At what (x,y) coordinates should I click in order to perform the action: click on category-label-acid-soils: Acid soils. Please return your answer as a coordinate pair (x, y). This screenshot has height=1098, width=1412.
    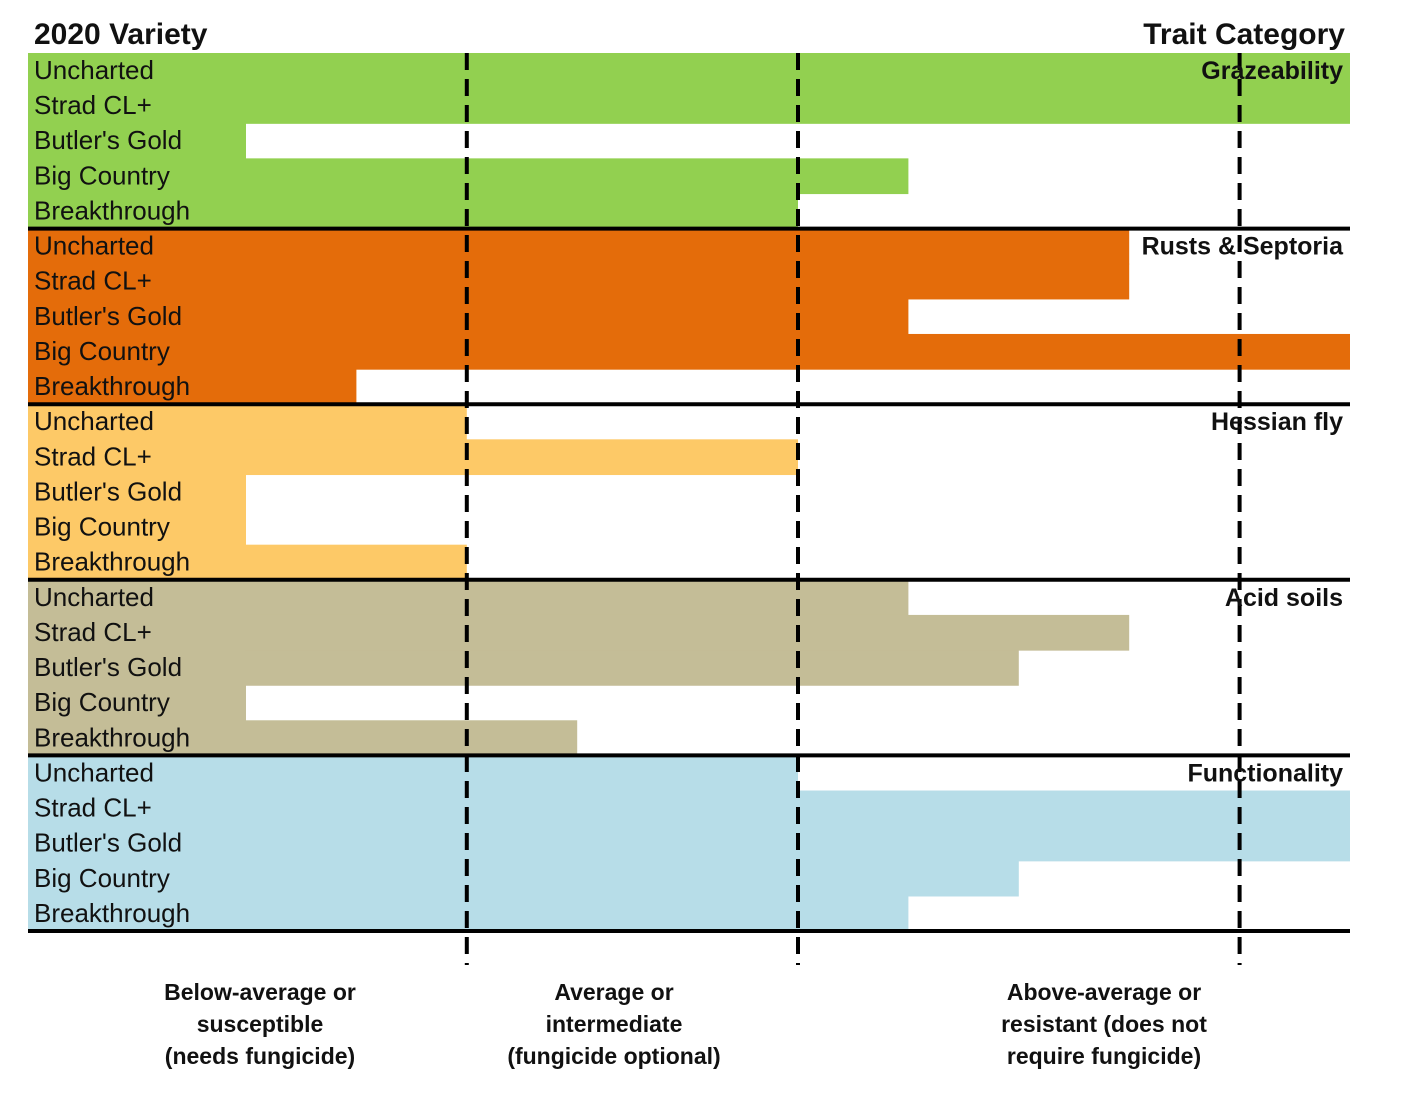
    Looking at the image, I should click on (1284, 598).